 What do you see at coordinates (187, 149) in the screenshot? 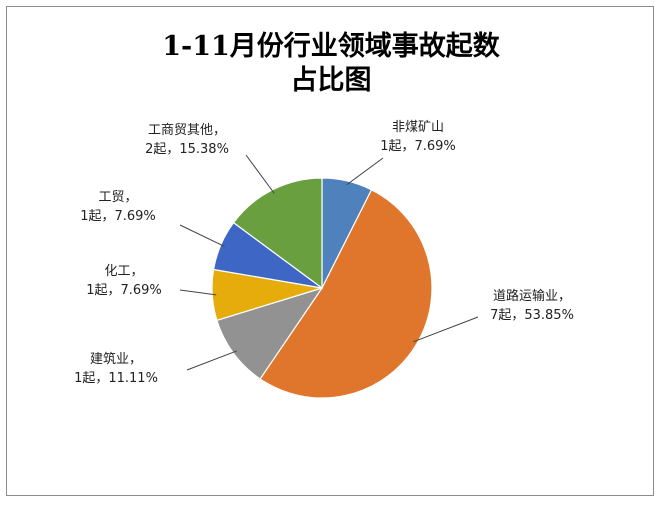
I see `slice-label-value: 2起，15.38%` at bounding box center [187, 149].